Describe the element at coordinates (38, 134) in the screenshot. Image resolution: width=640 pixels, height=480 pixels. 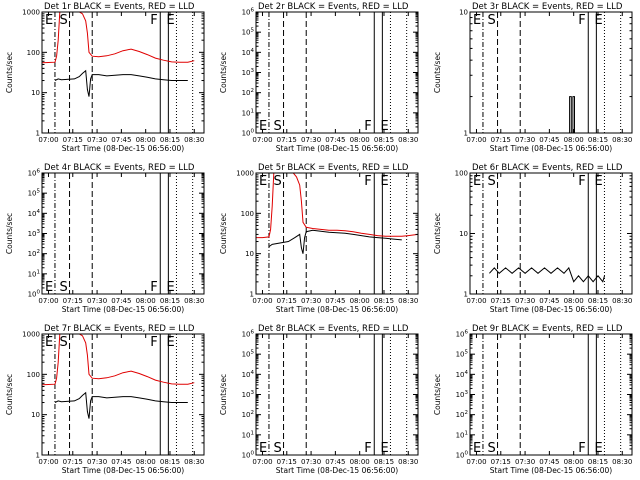
I see `y-tick-label: 1` at that location.